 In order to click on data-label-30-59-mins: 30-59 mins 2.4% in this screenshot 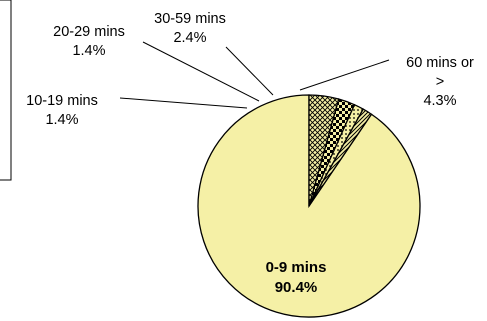, I will do `click(190, 28)`.